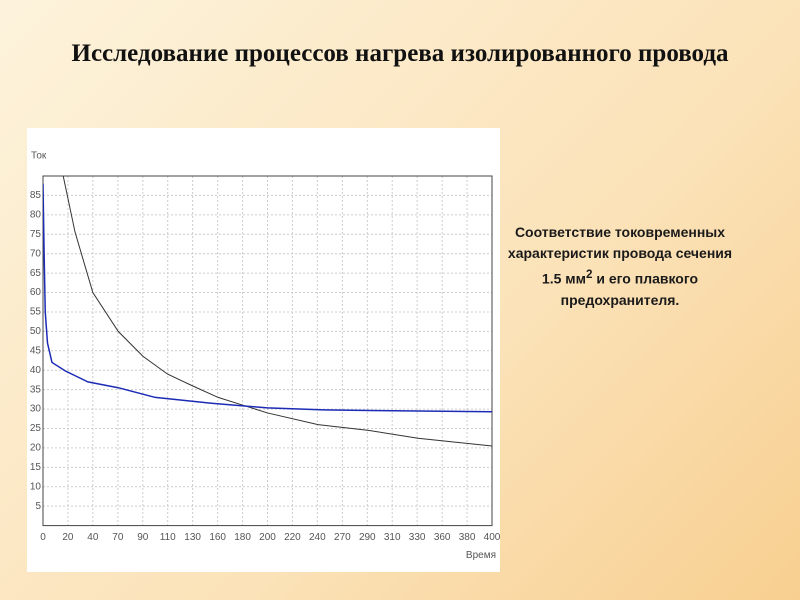 This screenshot has height=600, width=800. I want to click on x-tick-label: 0, so click(43, 537).